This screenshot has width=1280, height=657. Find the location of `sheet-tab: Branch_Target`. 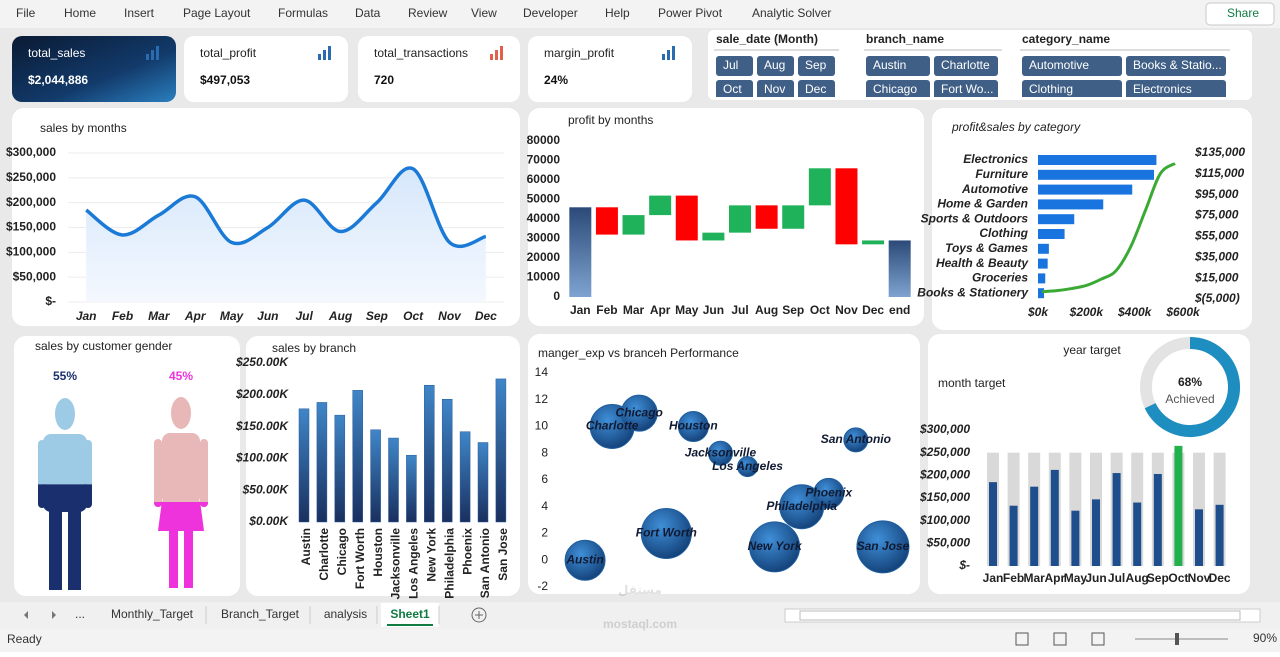

sheet-tab: Branch_Target is located at coordinates (260, 614).